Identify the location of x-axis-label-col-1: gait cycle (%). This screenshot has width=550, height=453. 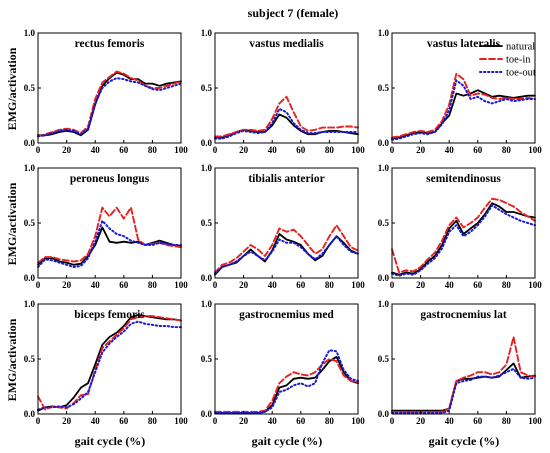
(110, 441).